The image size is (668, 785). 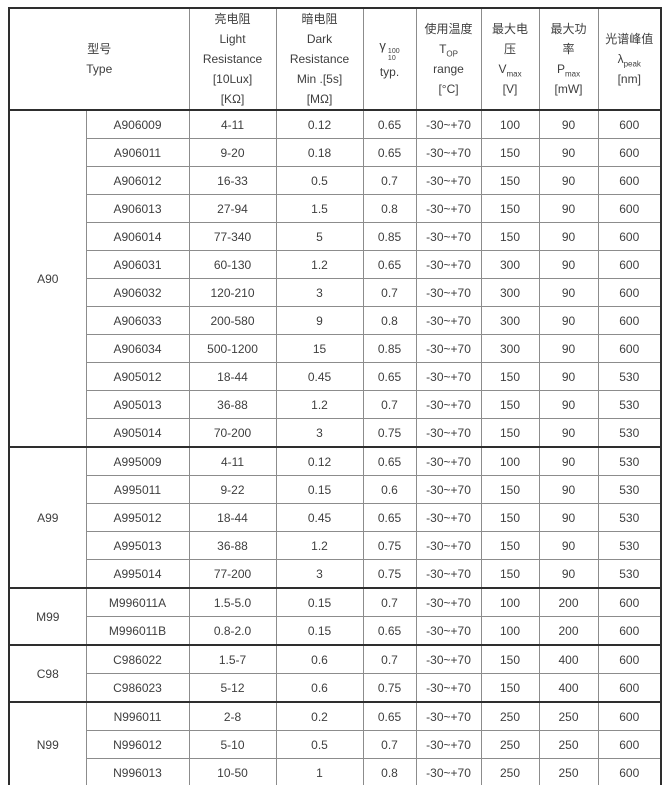 I want to click on table-row: A995014 77-200 3 0.75 -30~+70 150 90 530, so click(x=335, y=574).